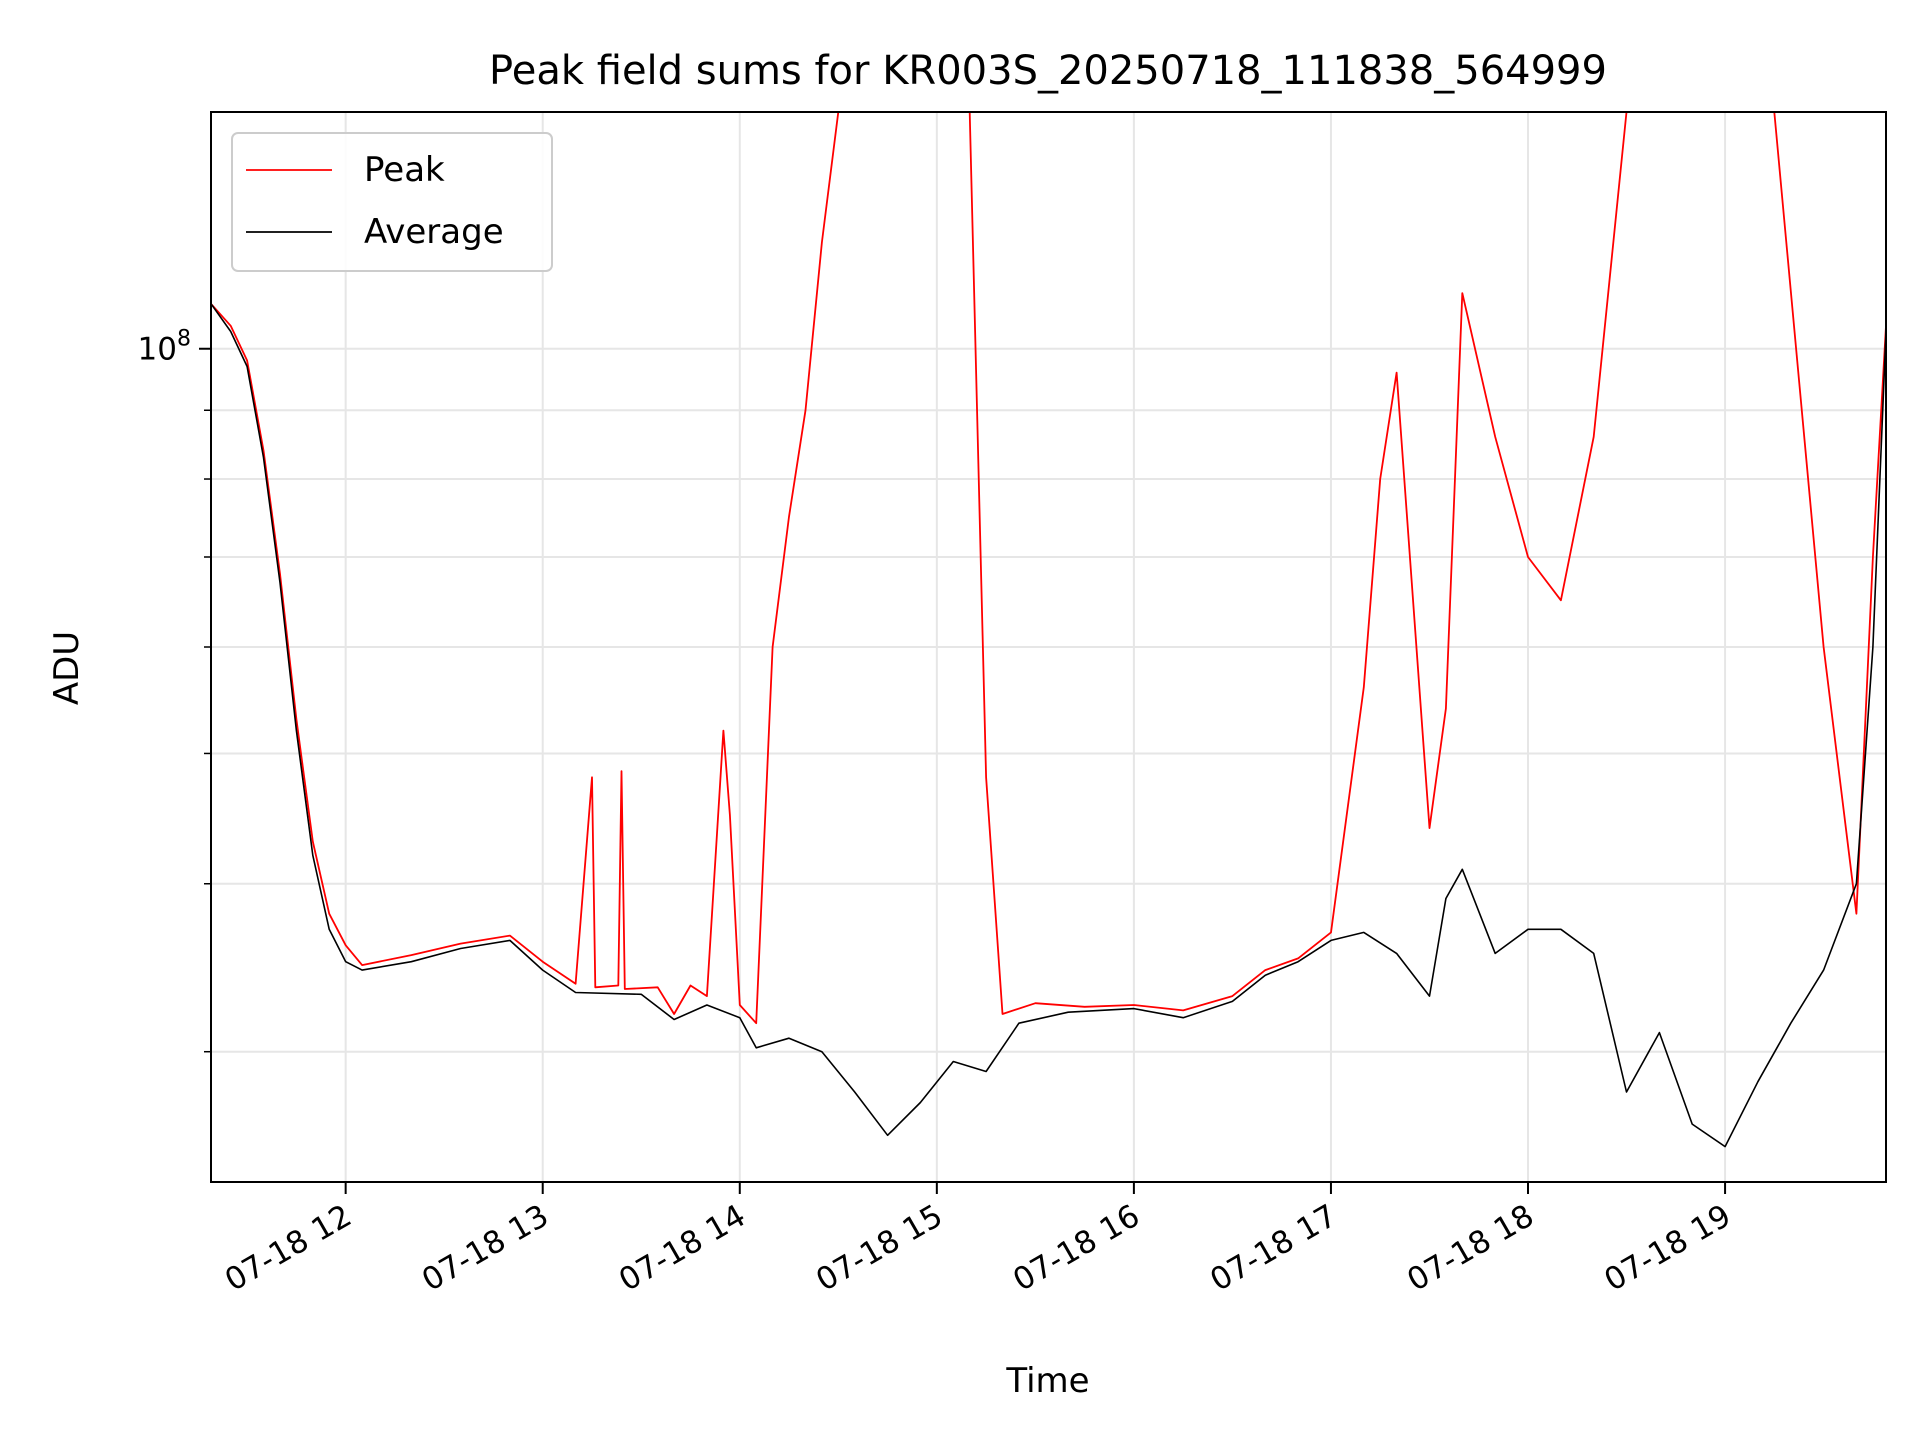 Image resolution: width=1920 pixels, height=1440 pixels. Describe the element at coordinates (1470, 1248) in the screenshot. I see `x-tick-label: 07-18 18` at that location.